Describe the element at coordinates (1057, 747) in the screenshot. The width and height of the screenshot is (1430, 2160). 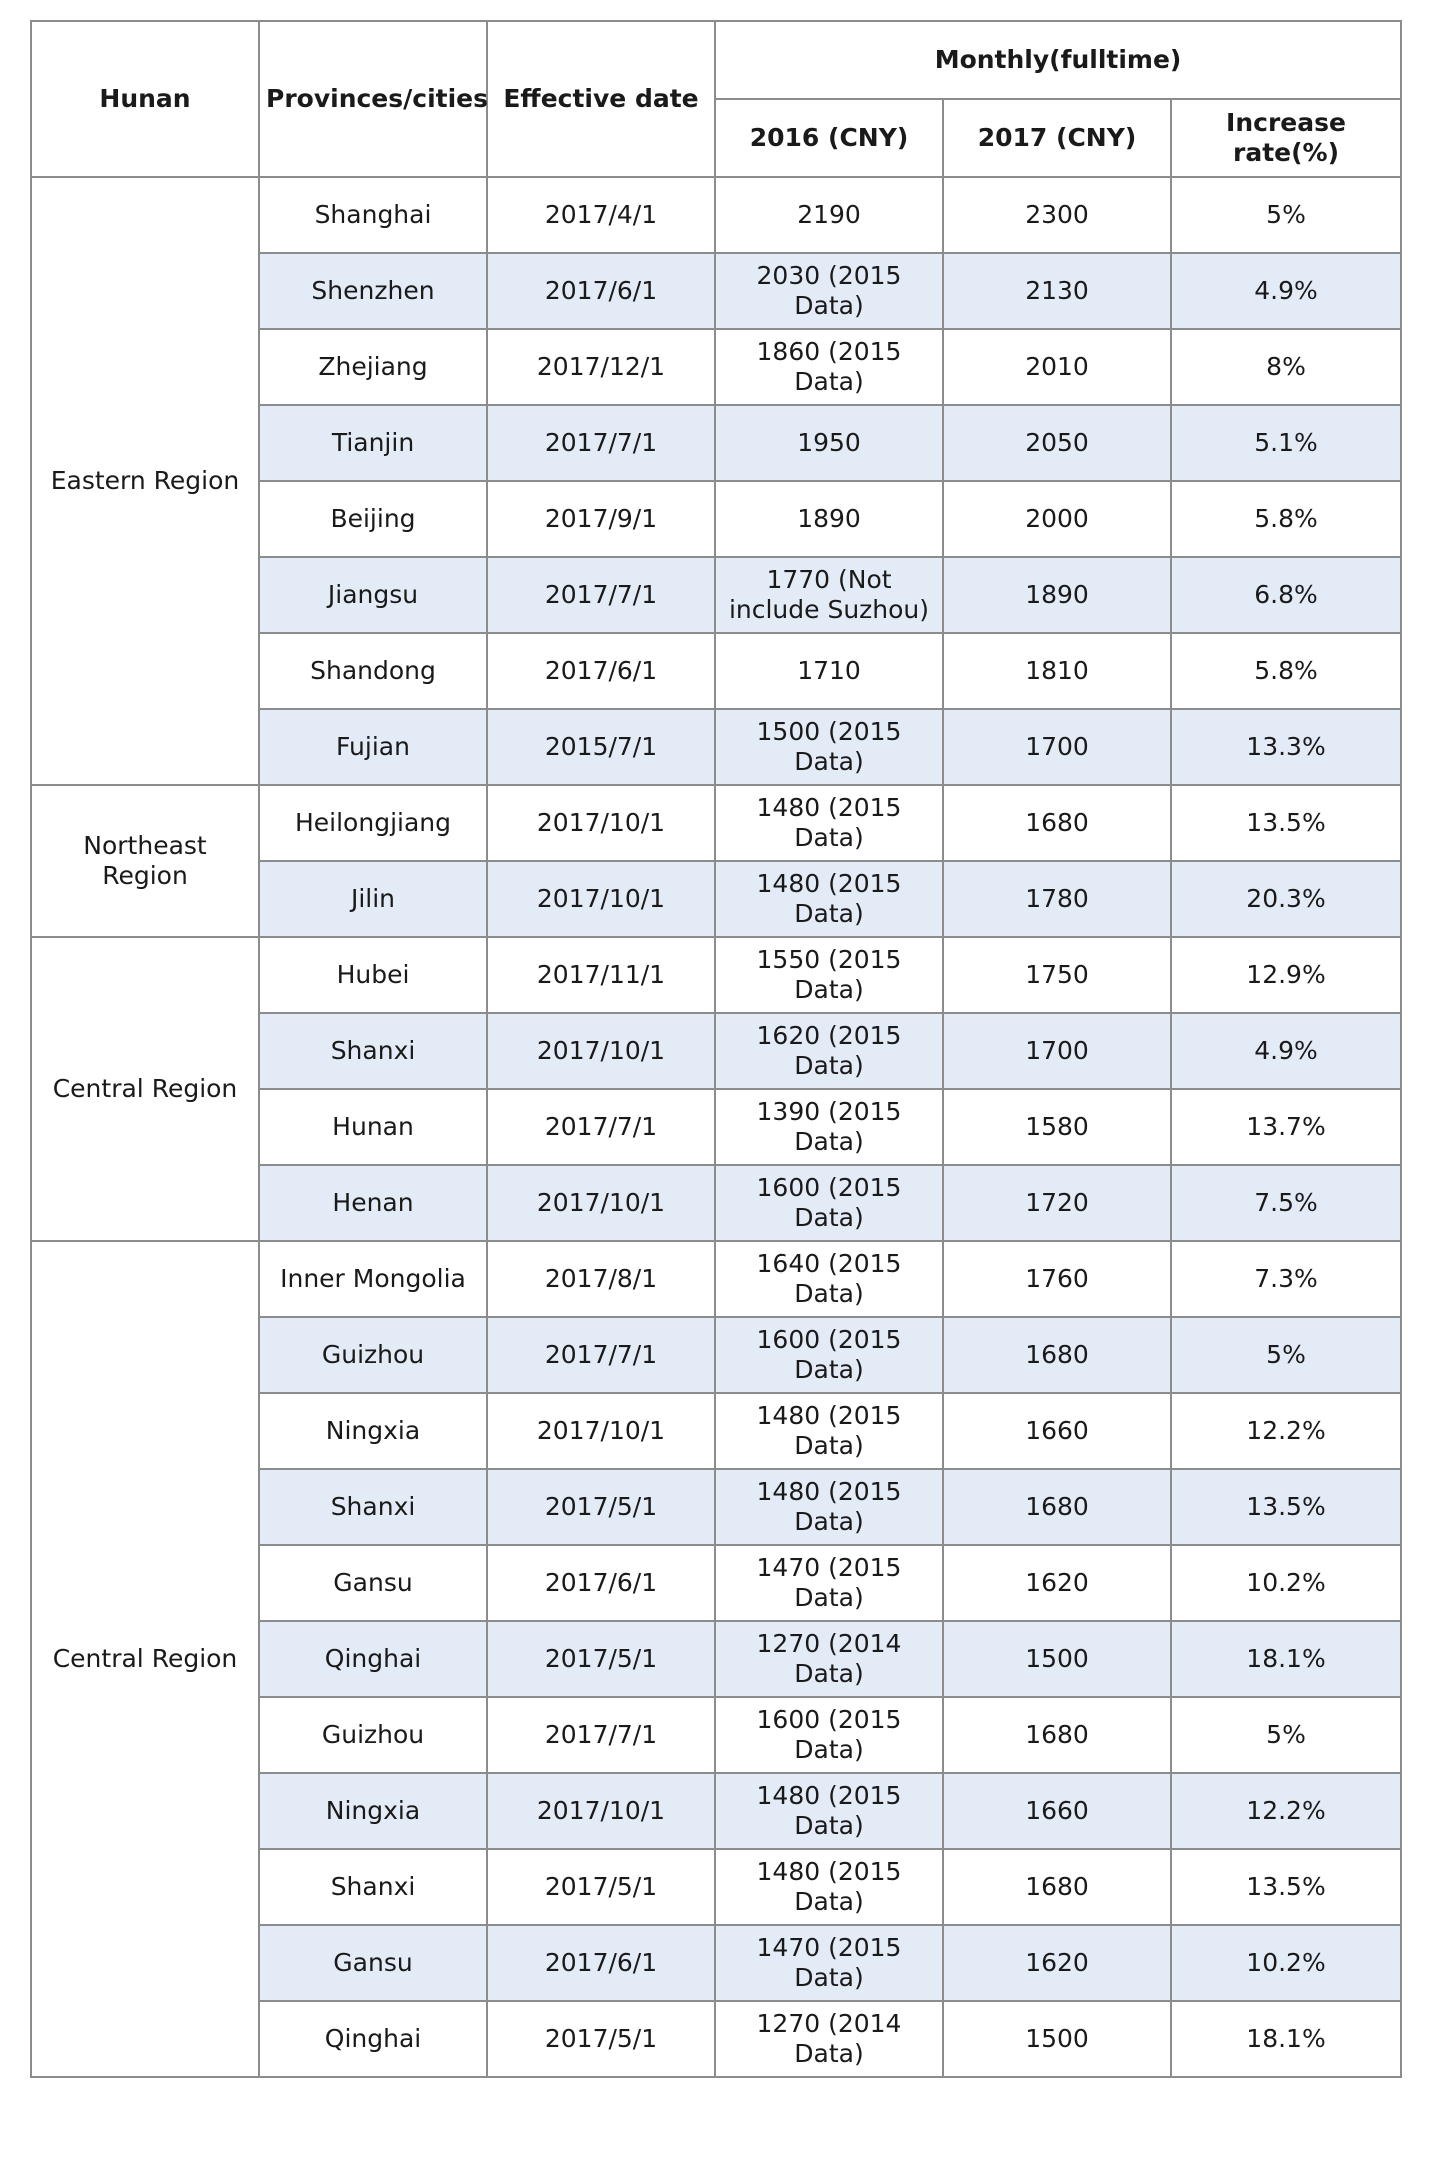
I see `wage-2017-cell: 1700` at that location.